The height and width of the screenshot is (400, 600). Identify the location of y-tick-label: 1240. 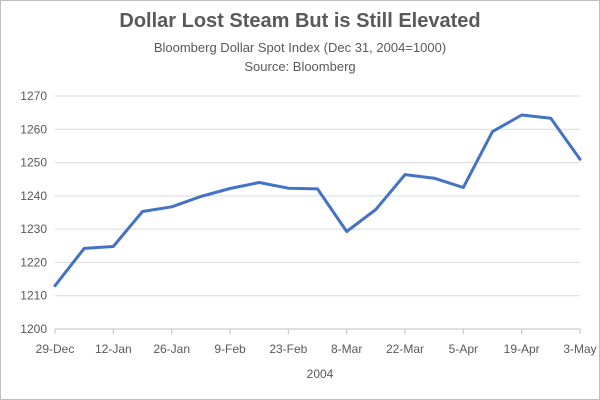
(33, 196).